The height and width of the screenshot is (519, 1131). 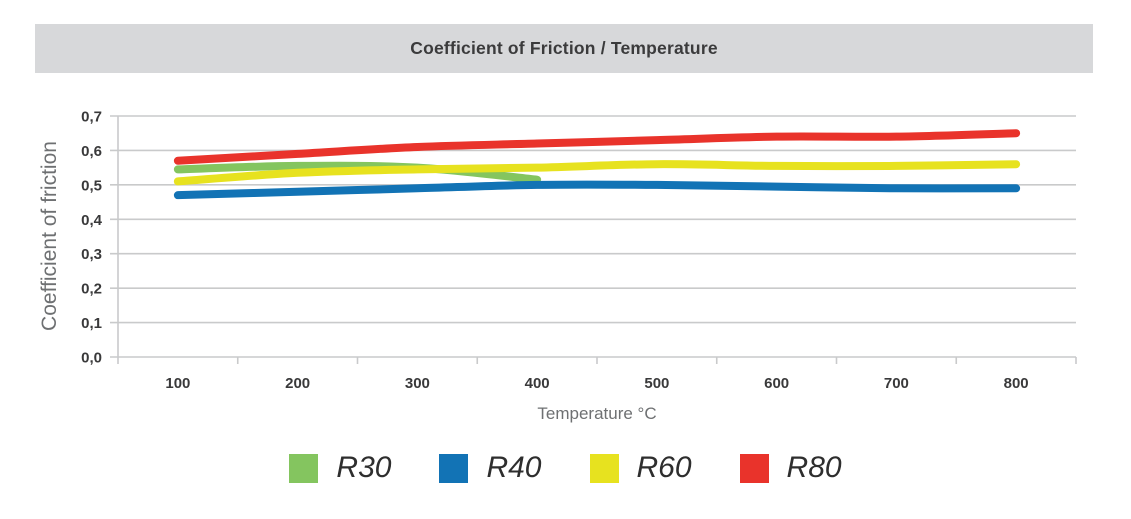 I want to click on legend-item-R30: R30, so click(x=340, y=468).